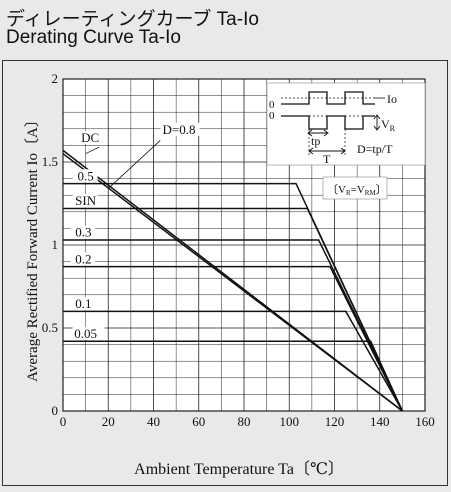 This screenshot has width=451, height=492. I want to click on series-label: D=0.8, so click(179, 129).